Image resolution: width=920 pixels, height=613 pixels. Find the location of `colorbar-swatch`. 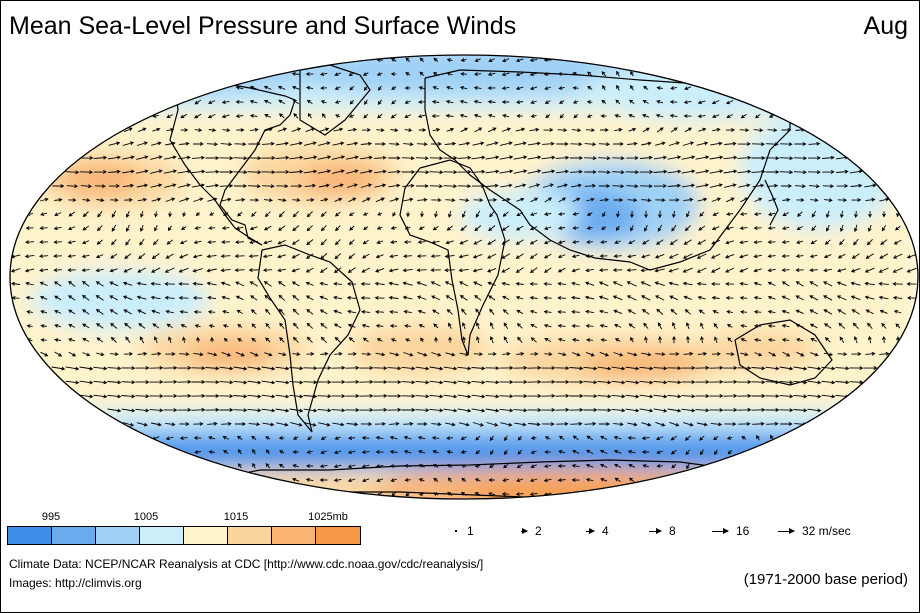

colorbar-swatch is located at coordinates (162, 535).